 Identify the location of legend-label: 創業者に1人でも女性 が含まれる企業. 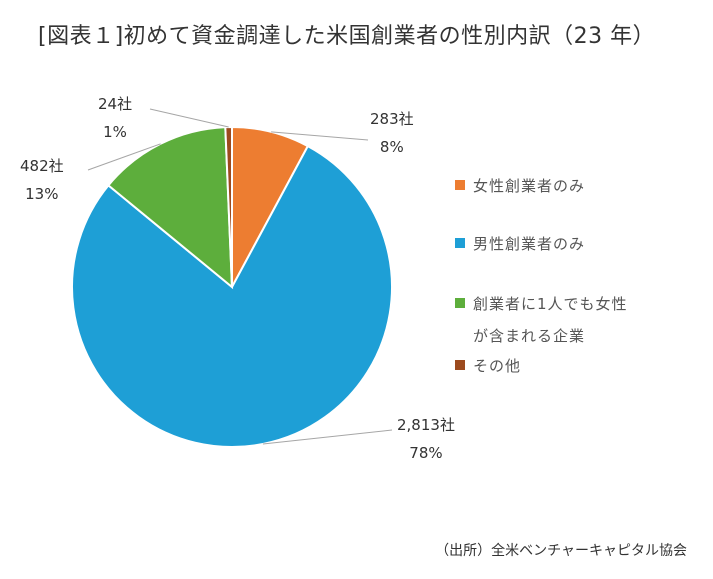
(550, 320).